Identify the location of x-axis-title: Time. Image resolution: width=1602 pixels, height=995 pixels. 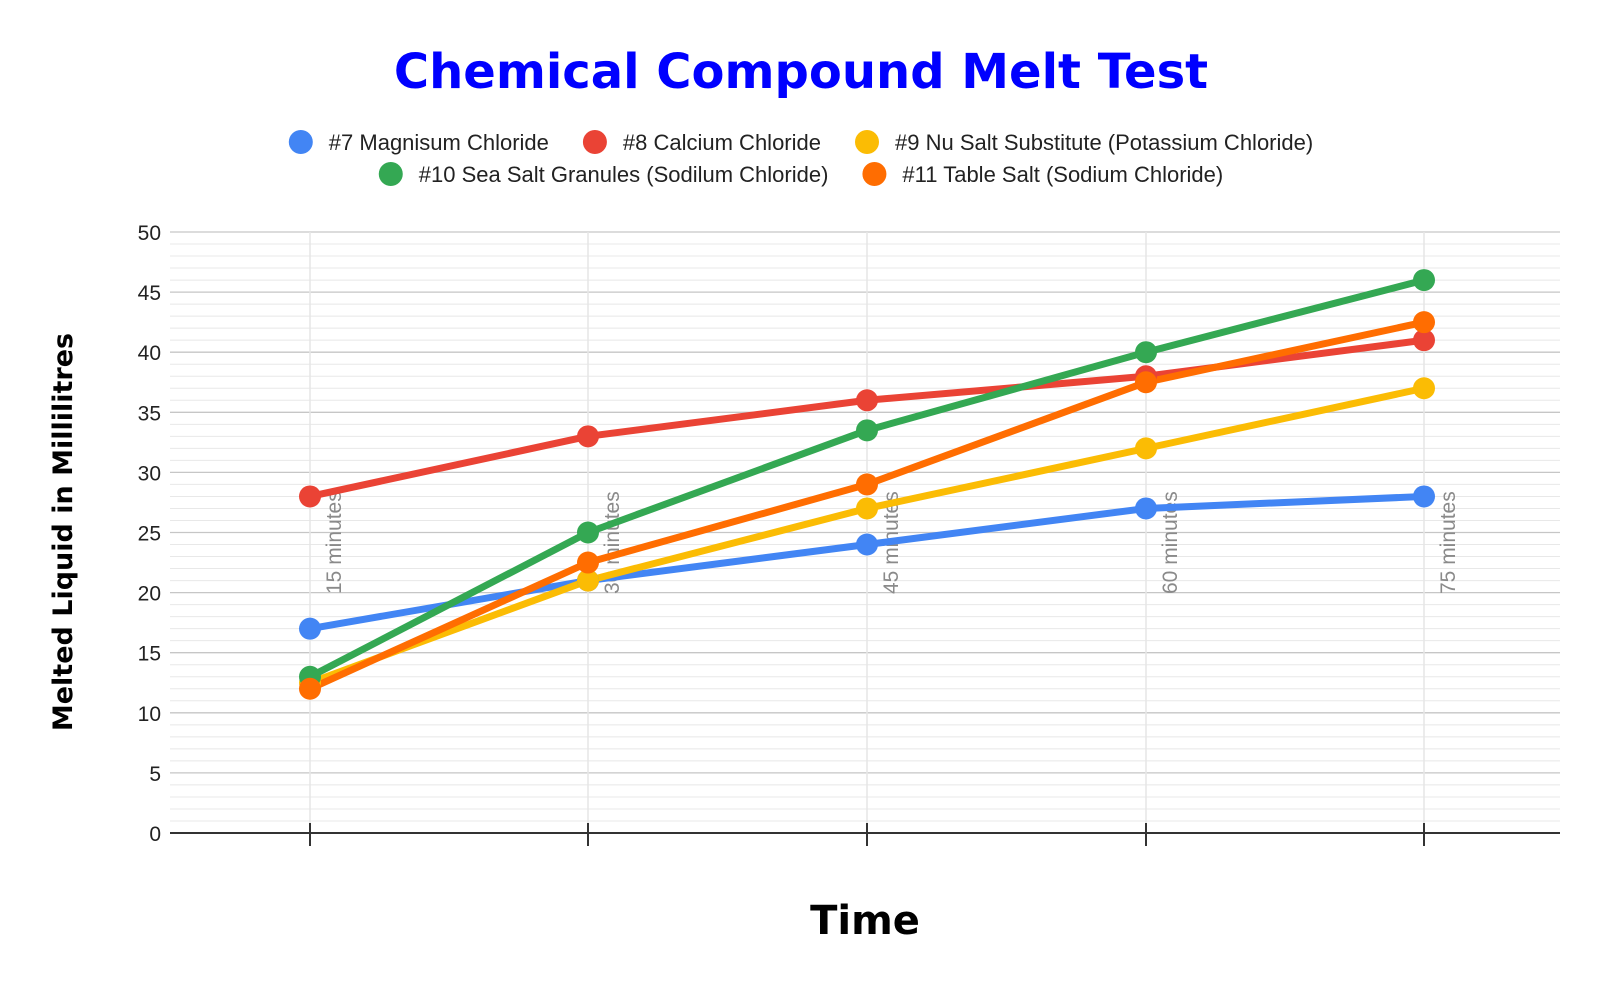
(865, 921).